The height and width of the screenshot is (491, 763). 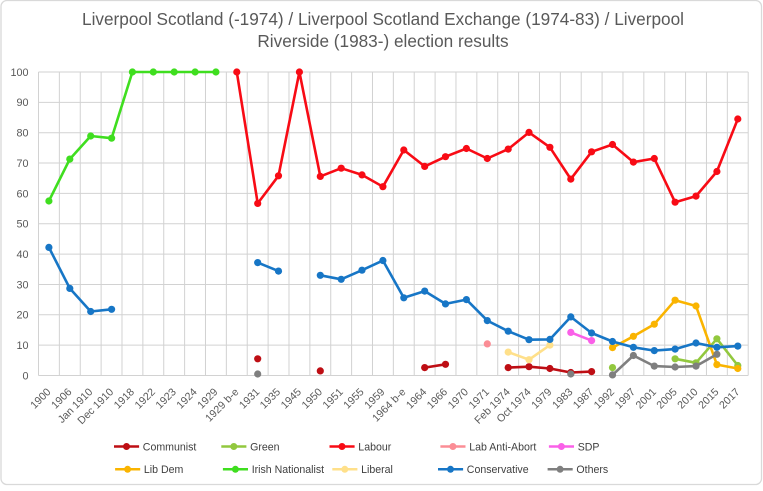 I want to click on svg-text: 20, so click(x=22, y=316).